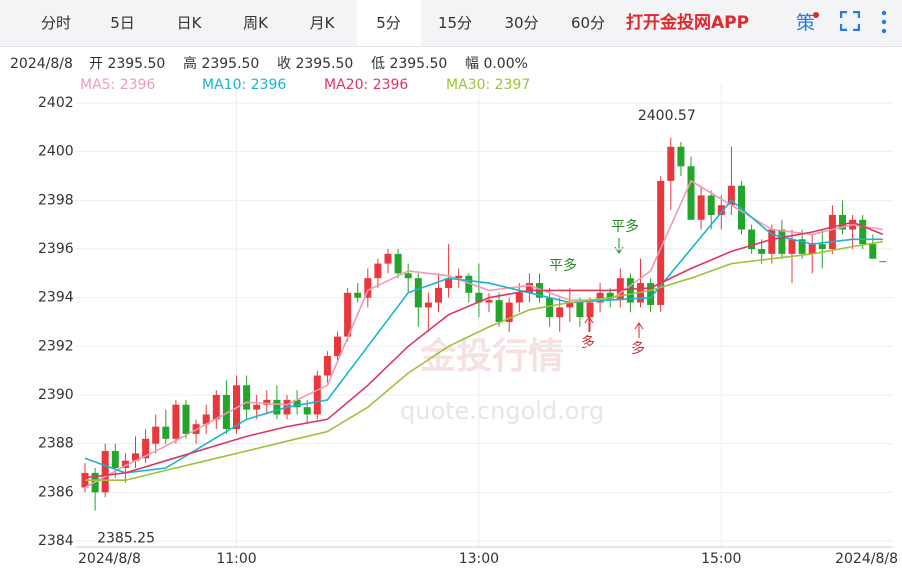 Image resolution: width=902 pixels, height=569 pixels. I want to click on y-tick-label: 2396, so click(56, 249).